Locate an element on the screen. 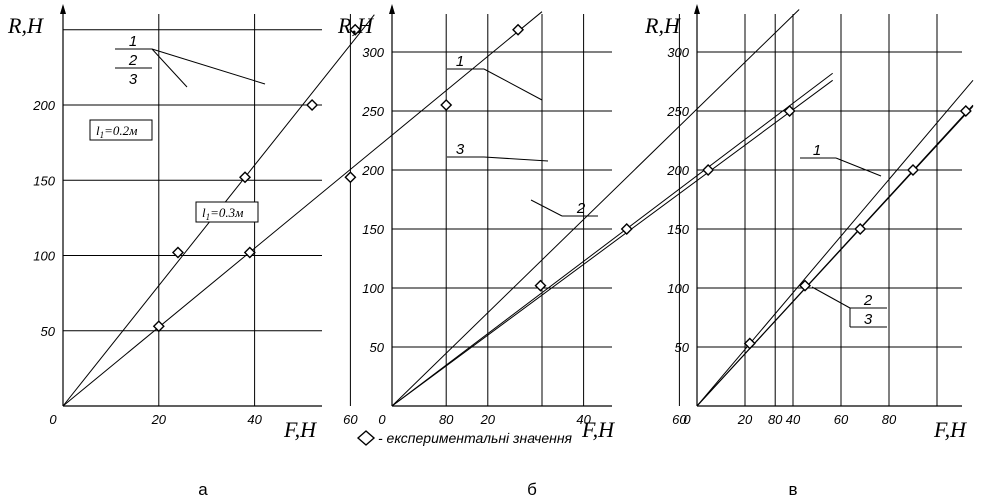  parameter-box-label: l1=0.2м is located at coordinates (116, 131).